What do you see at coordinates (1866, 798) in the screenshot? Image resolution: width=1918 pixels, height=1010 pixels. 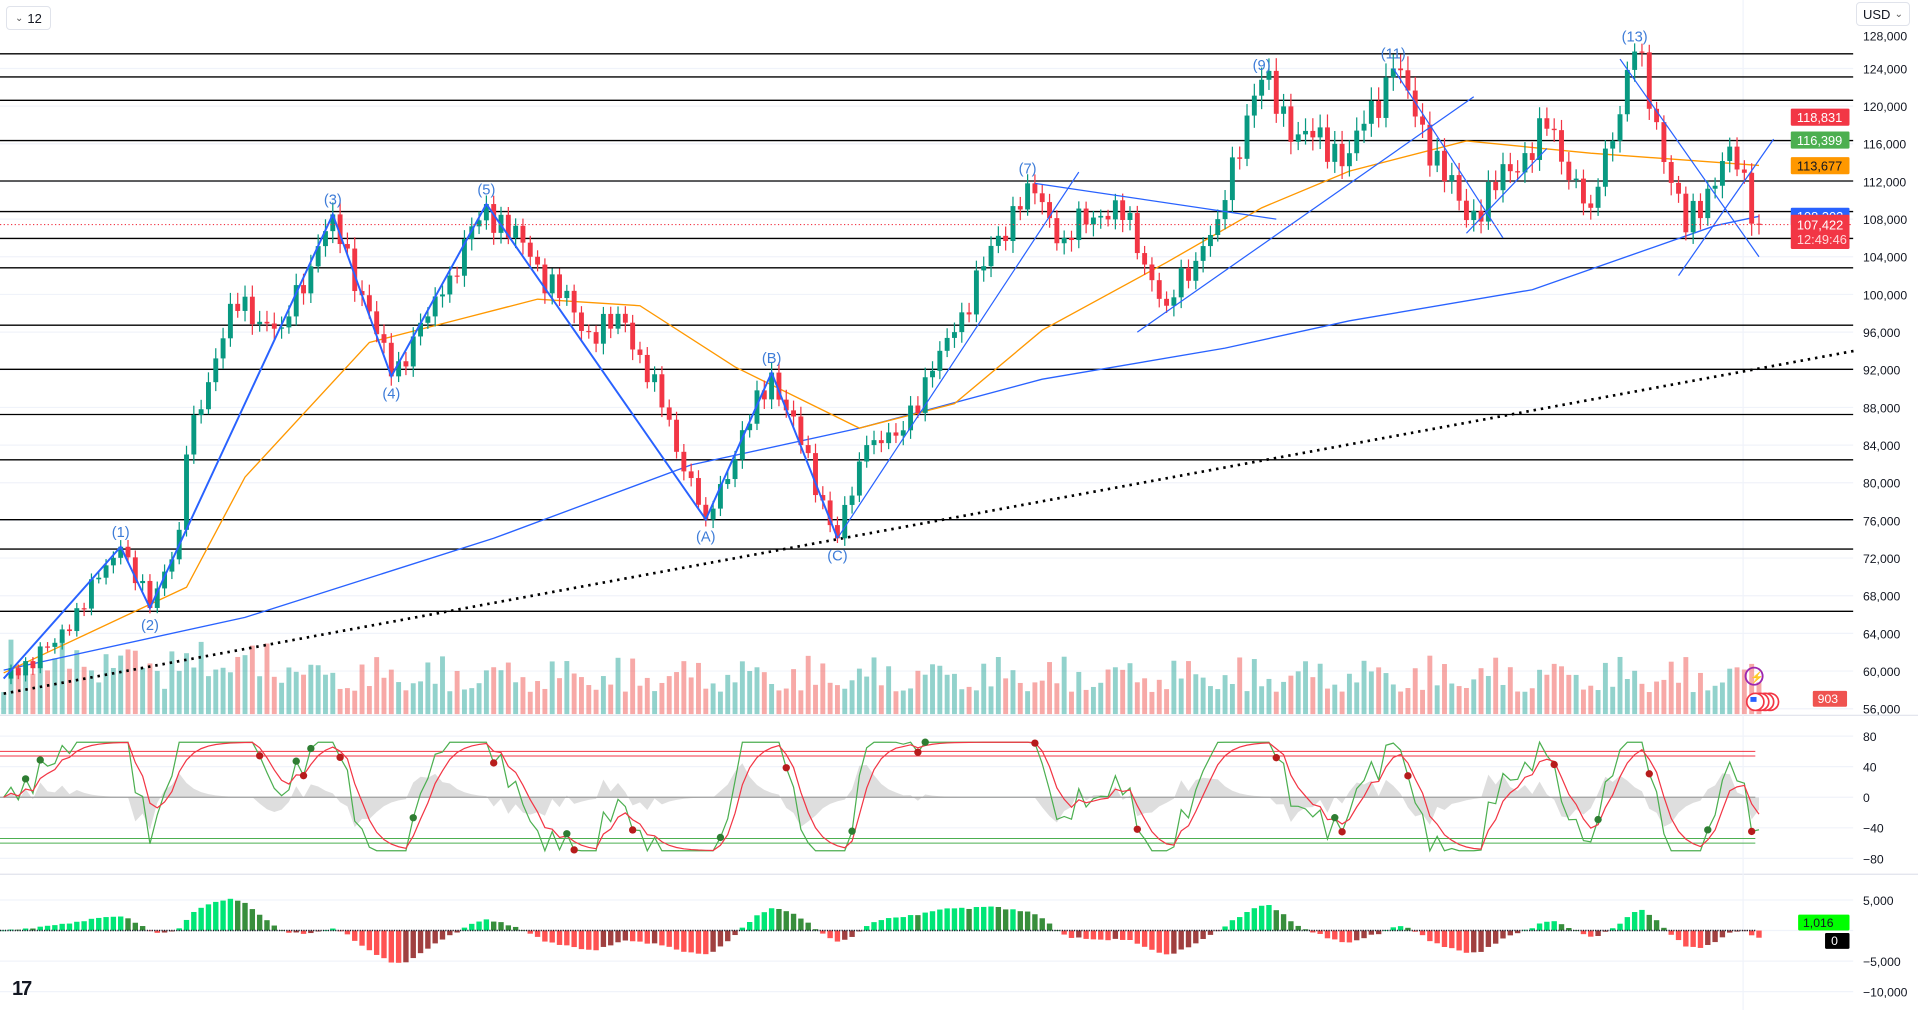 I see `oscillator-axis-label: 0` at bounding box center [1866, 798].